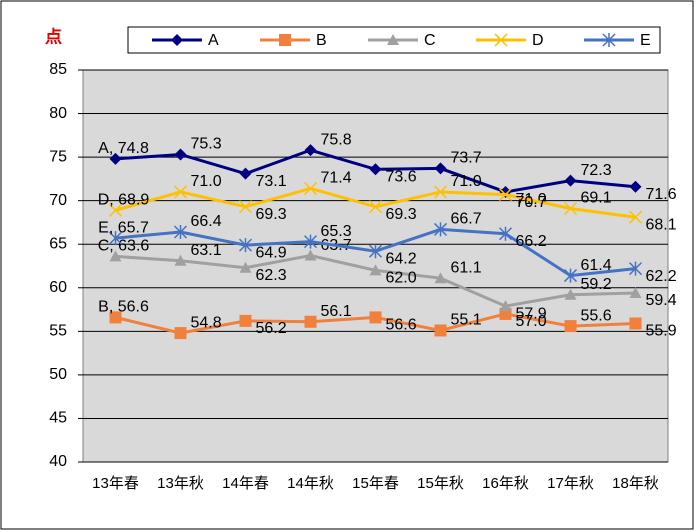 The image size is (694, 530). Describe the element at coordinates (271, 275) in the screenshot. I see `data-label: 62.3` at that location.